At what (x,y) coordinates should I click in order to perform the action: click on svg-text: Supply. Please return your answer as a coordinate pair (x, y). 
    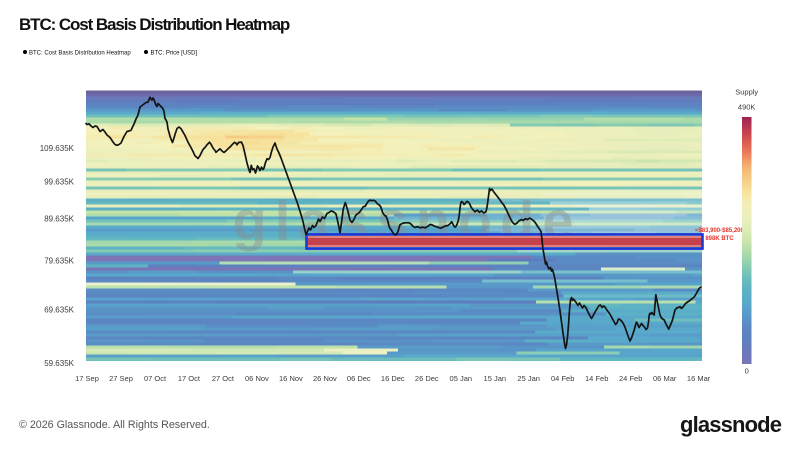
    Looking at the image, I should click on (746, 92).